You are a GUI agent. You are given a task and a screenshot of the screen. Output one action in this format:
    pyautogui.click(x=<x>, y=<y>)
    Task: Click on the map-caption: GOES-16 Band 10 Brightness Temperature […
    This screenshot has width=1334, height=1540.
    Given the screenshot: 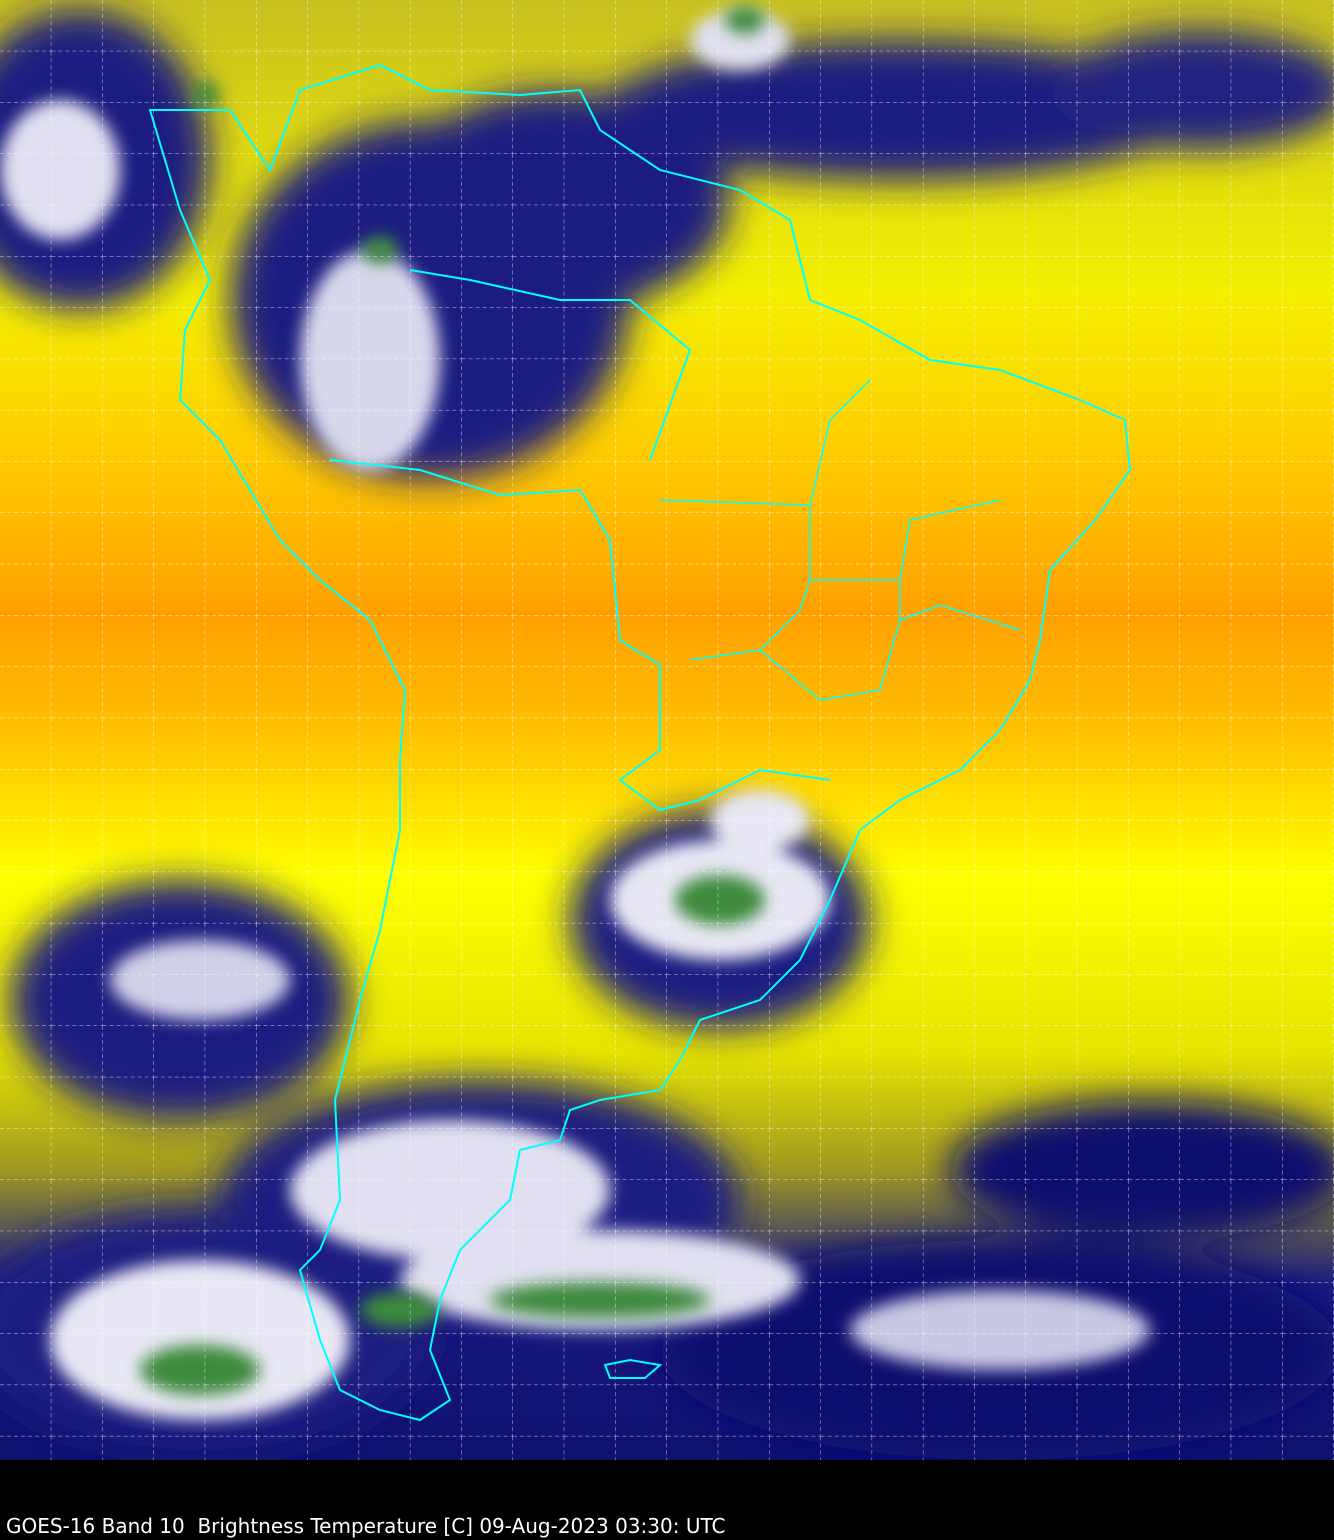 What is the action you would take?
    pyautogui.click(x=366, y=1526)
    